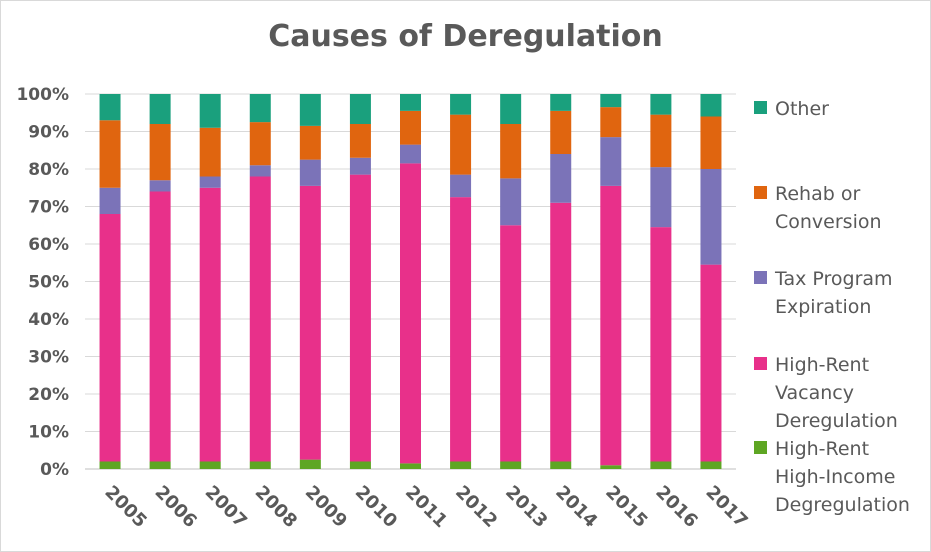  I want to click on x-tick-label: 2008, so click(276, 507).